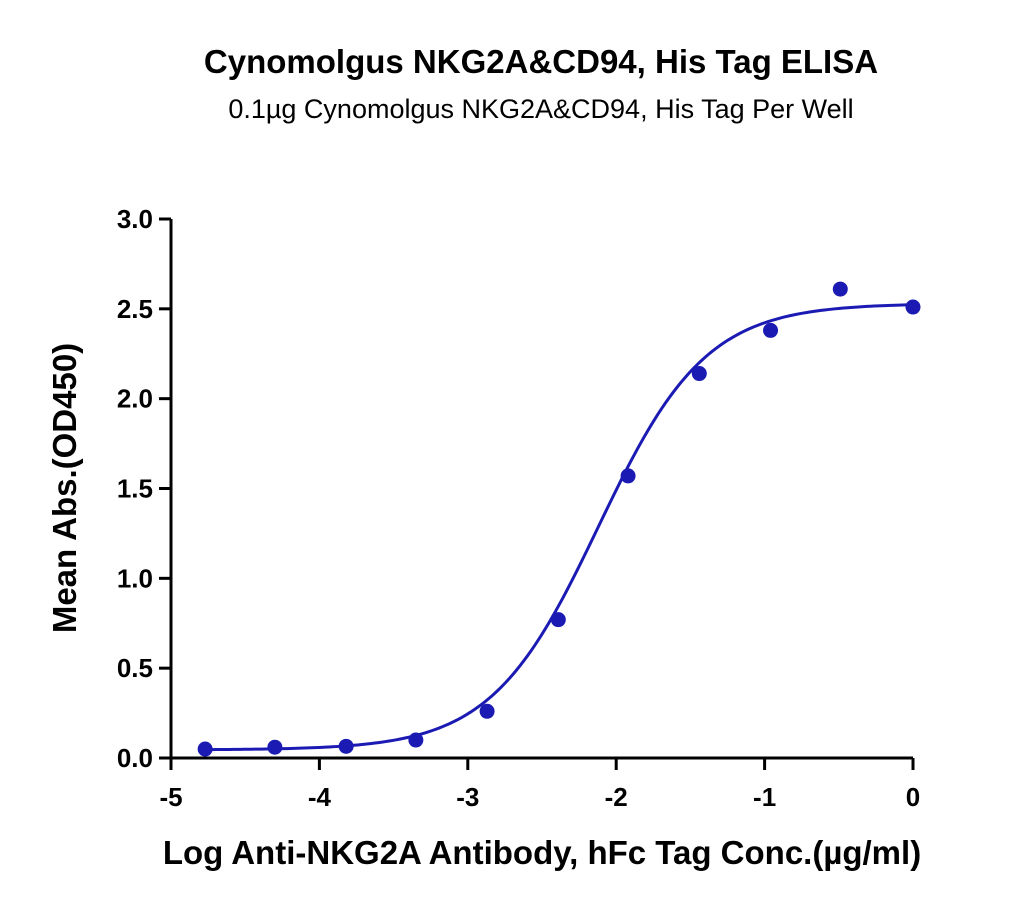  Describe the element at coordinates (764, 797) in the screenshot. I see `x-tick-label: -1` at that location.